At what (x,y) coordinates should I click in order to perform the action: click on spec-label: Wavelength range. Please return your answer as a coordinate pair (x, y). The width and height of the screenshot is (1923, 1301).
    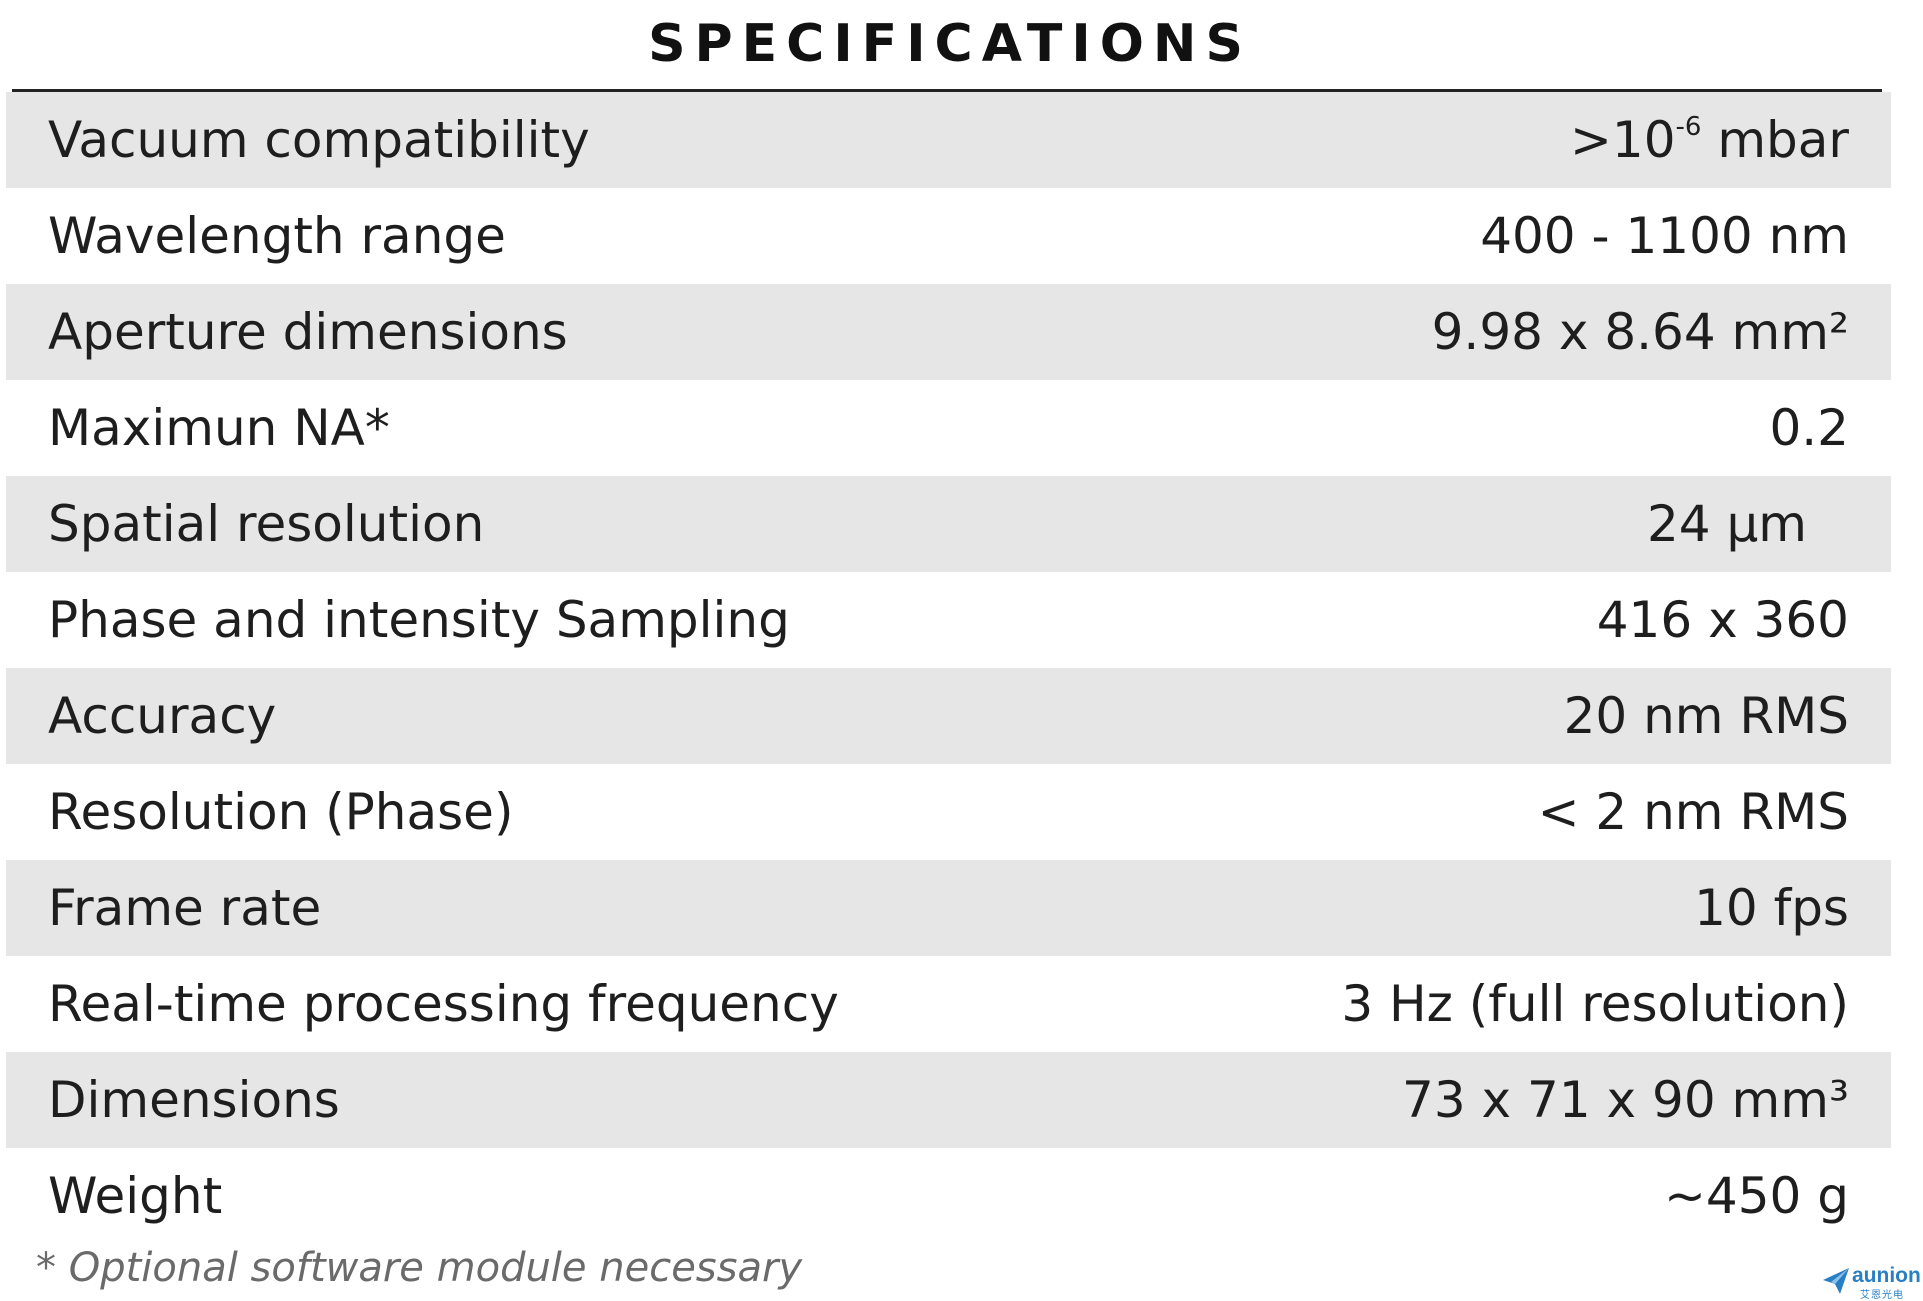
    Looking at the image, I should click on (277, 236).